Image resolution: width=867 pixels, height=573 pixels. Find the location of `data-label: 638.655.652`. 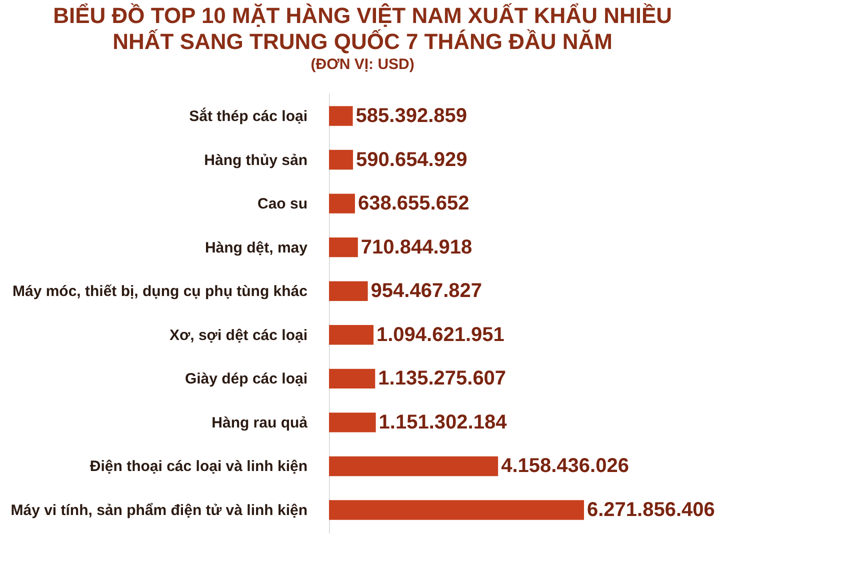

data-label: 638.655.652 is located at coordinates (414, 203).